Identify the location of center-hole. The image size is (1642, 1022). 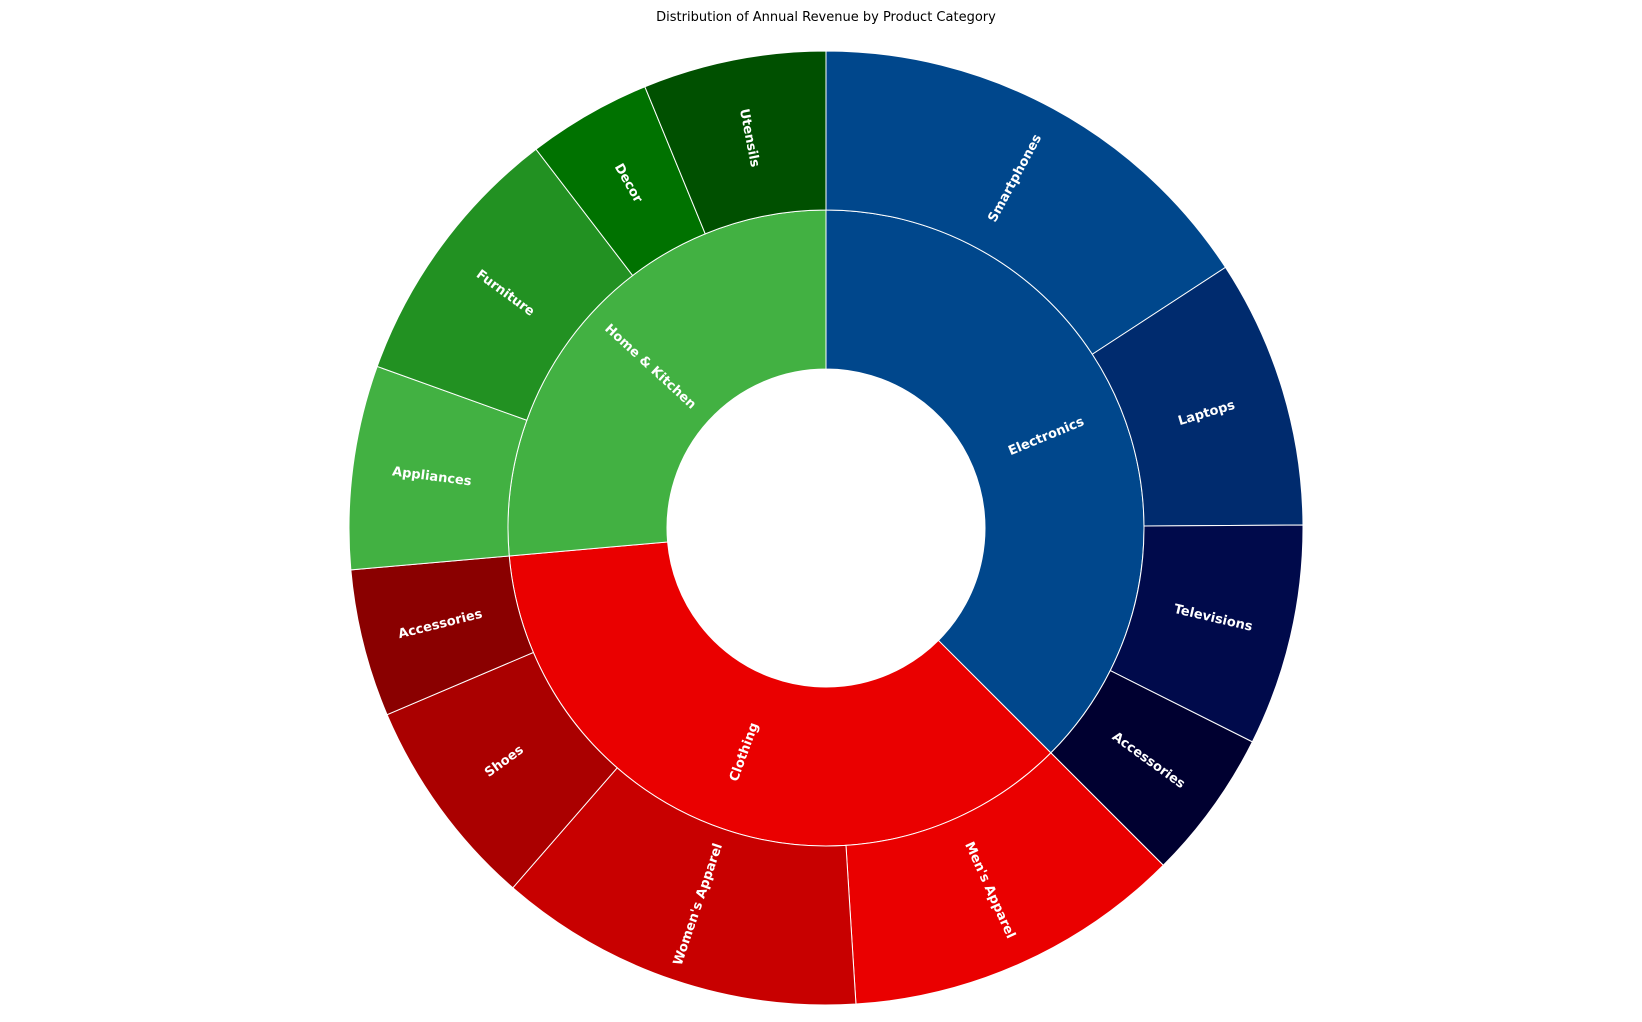
(826, 528).